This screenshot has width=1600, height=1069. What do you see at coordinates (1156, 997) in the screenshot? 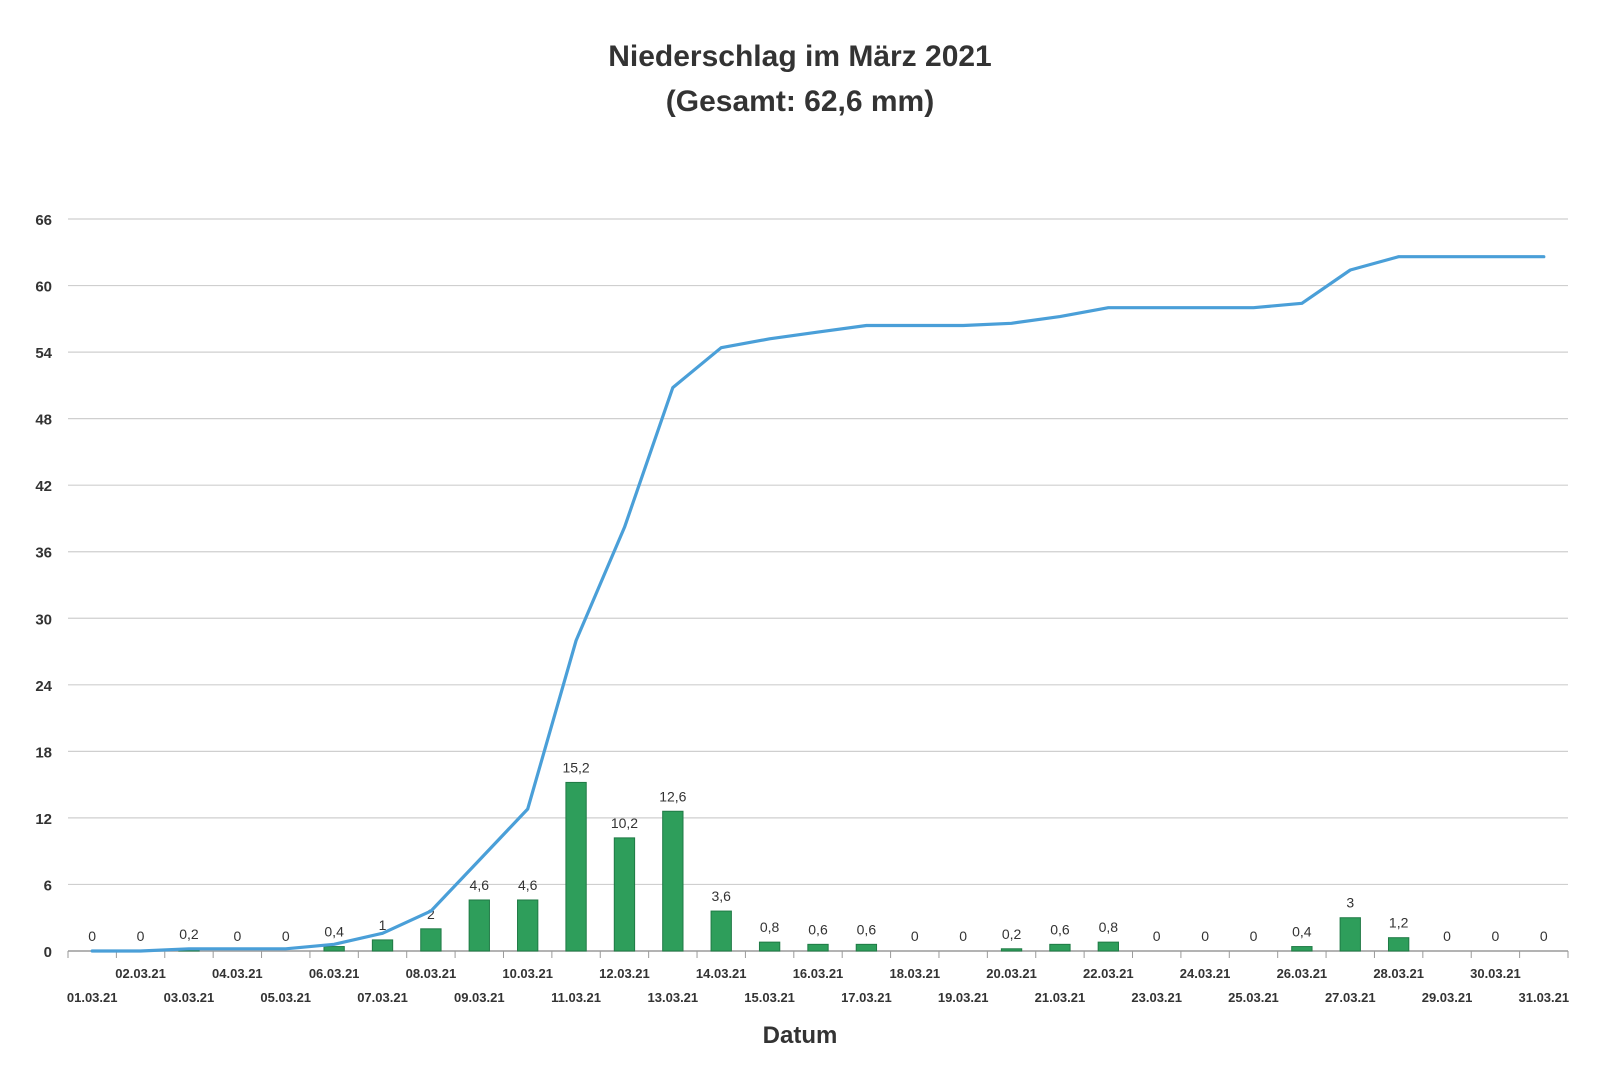
I see `x-tick-label: 23.03.21` at bounding box center [1156, 997].